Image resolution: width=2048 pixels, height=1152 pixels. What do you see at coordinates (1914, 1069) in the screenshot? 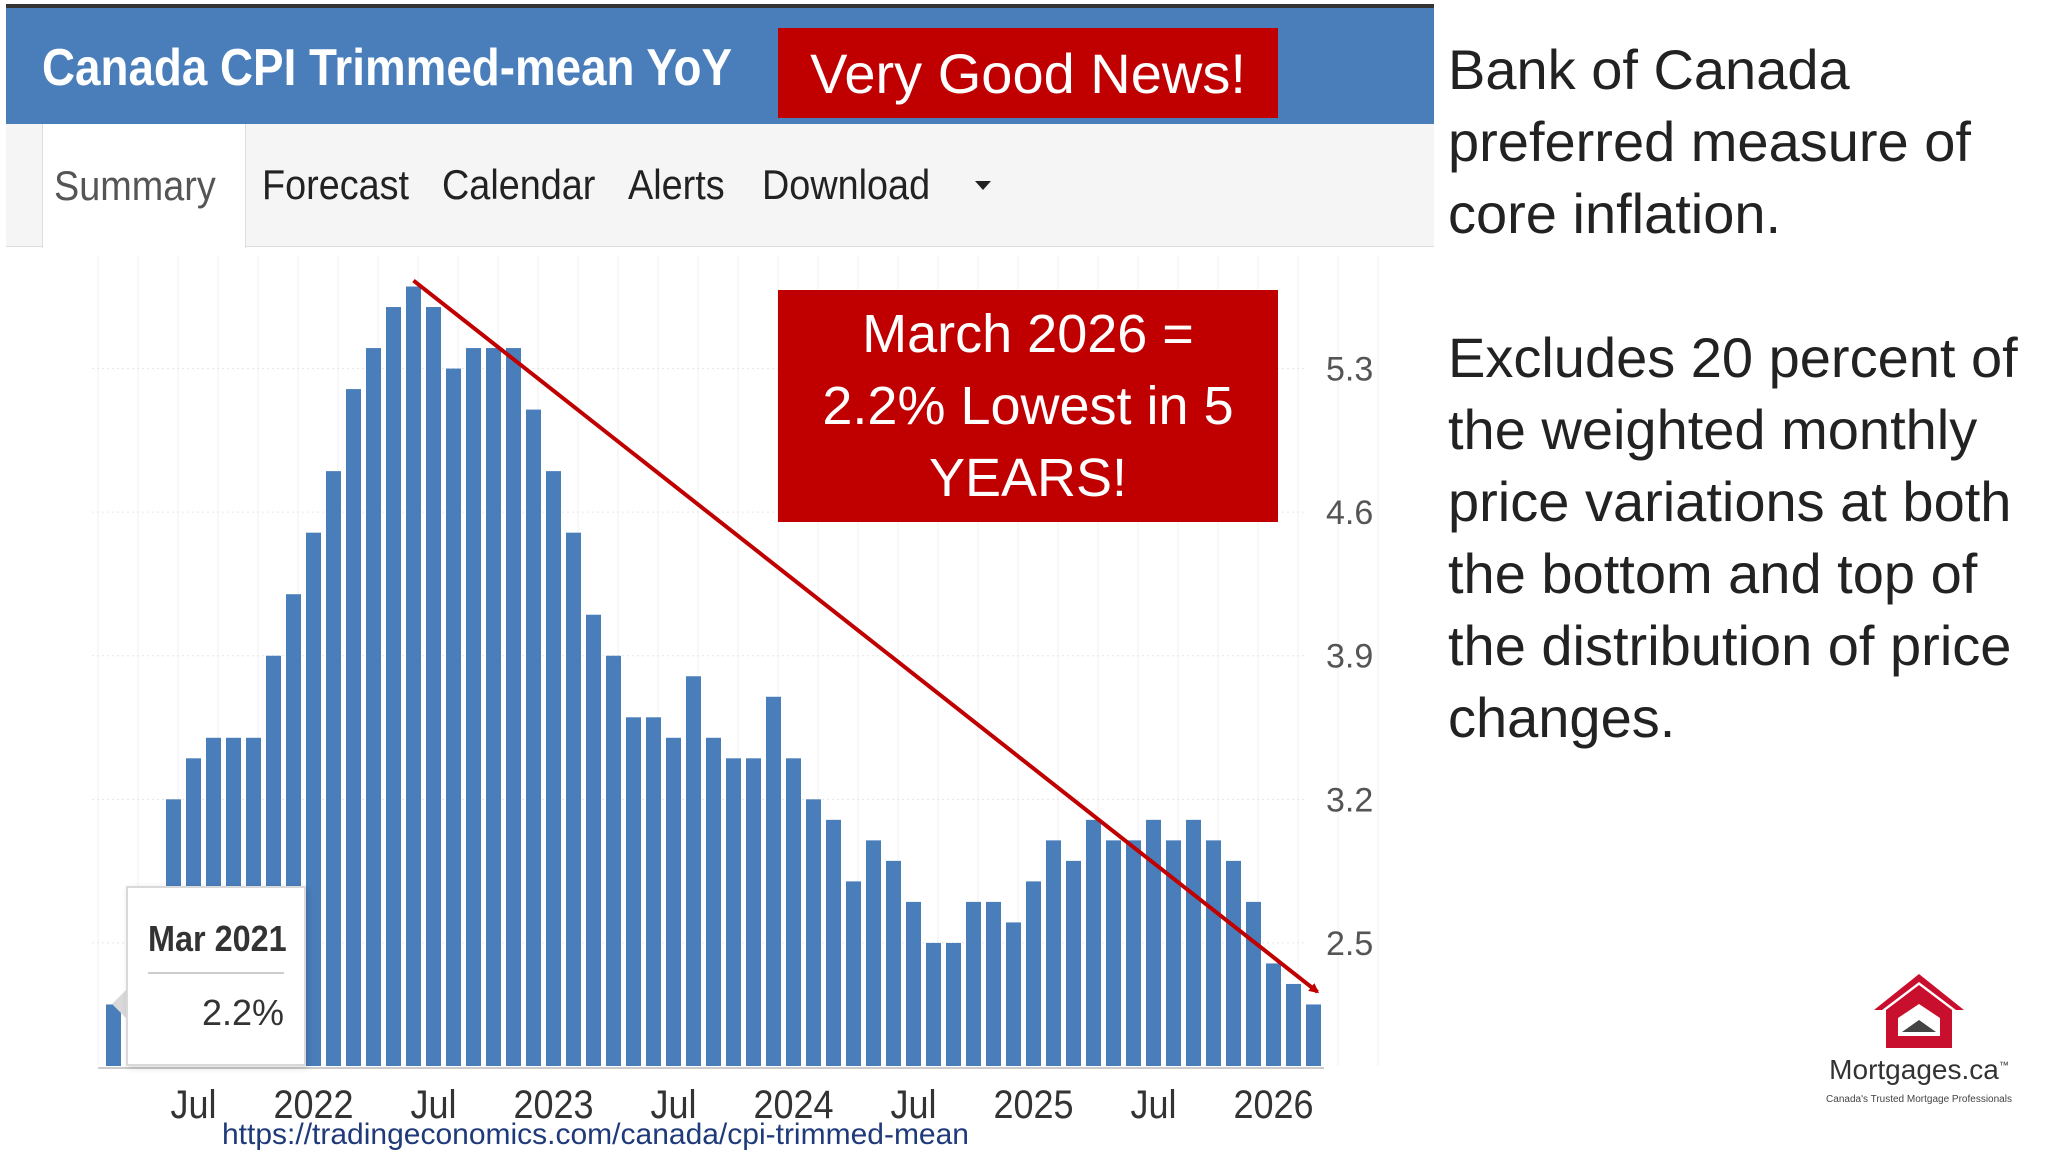
I see `logo-name-text: Mortgages.ca` at bounding box center [1914, 1069].